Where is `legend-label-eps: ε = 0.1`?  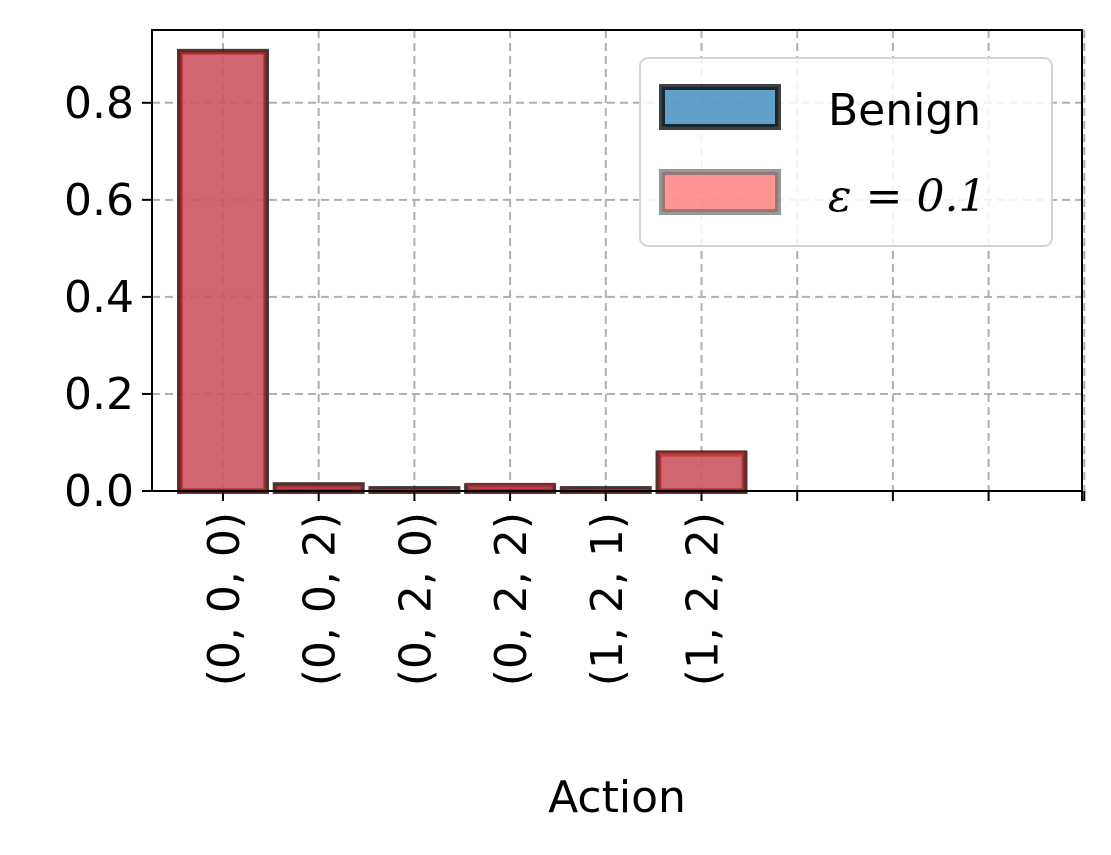
legend-label-eps: ε = 0.1 is located at coordinates (907, 196).